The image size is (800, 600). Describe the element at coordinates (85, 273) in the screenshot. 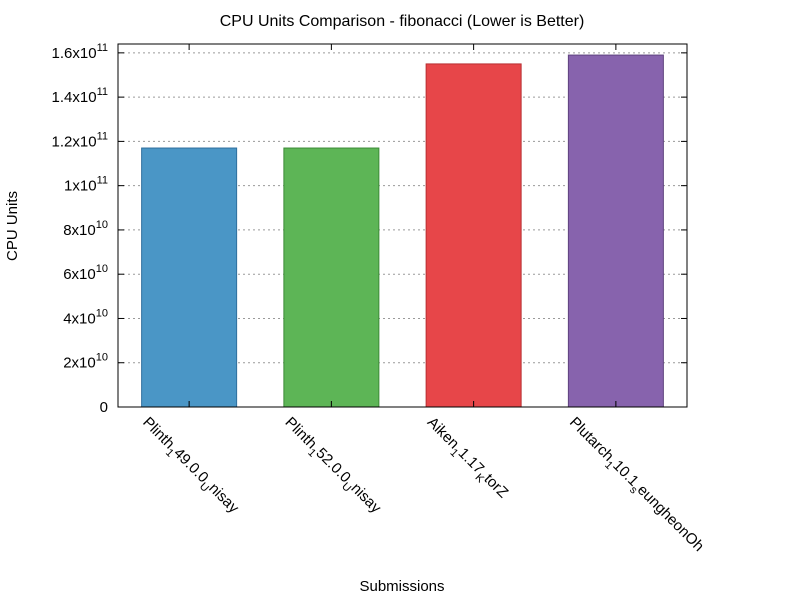

I see `y-tick-label: 6x10¹⁰` at that location.